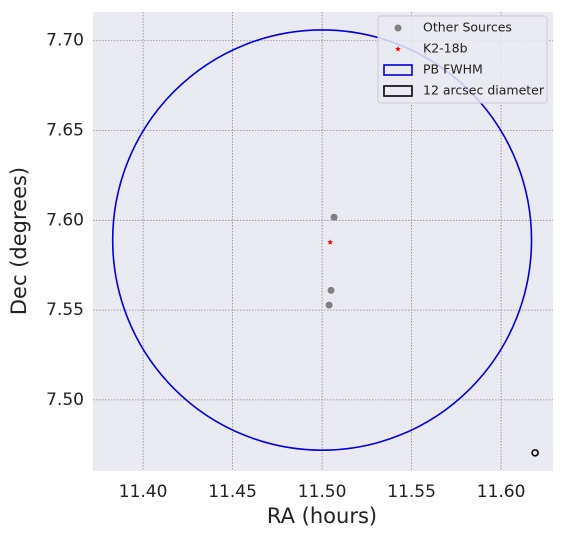 This screenshot has height=544, width=563. What do you see at coordinates (232, 492) in the screenshot?
I see `x-tick-label: 11.45` at bounding box center [232, 492].